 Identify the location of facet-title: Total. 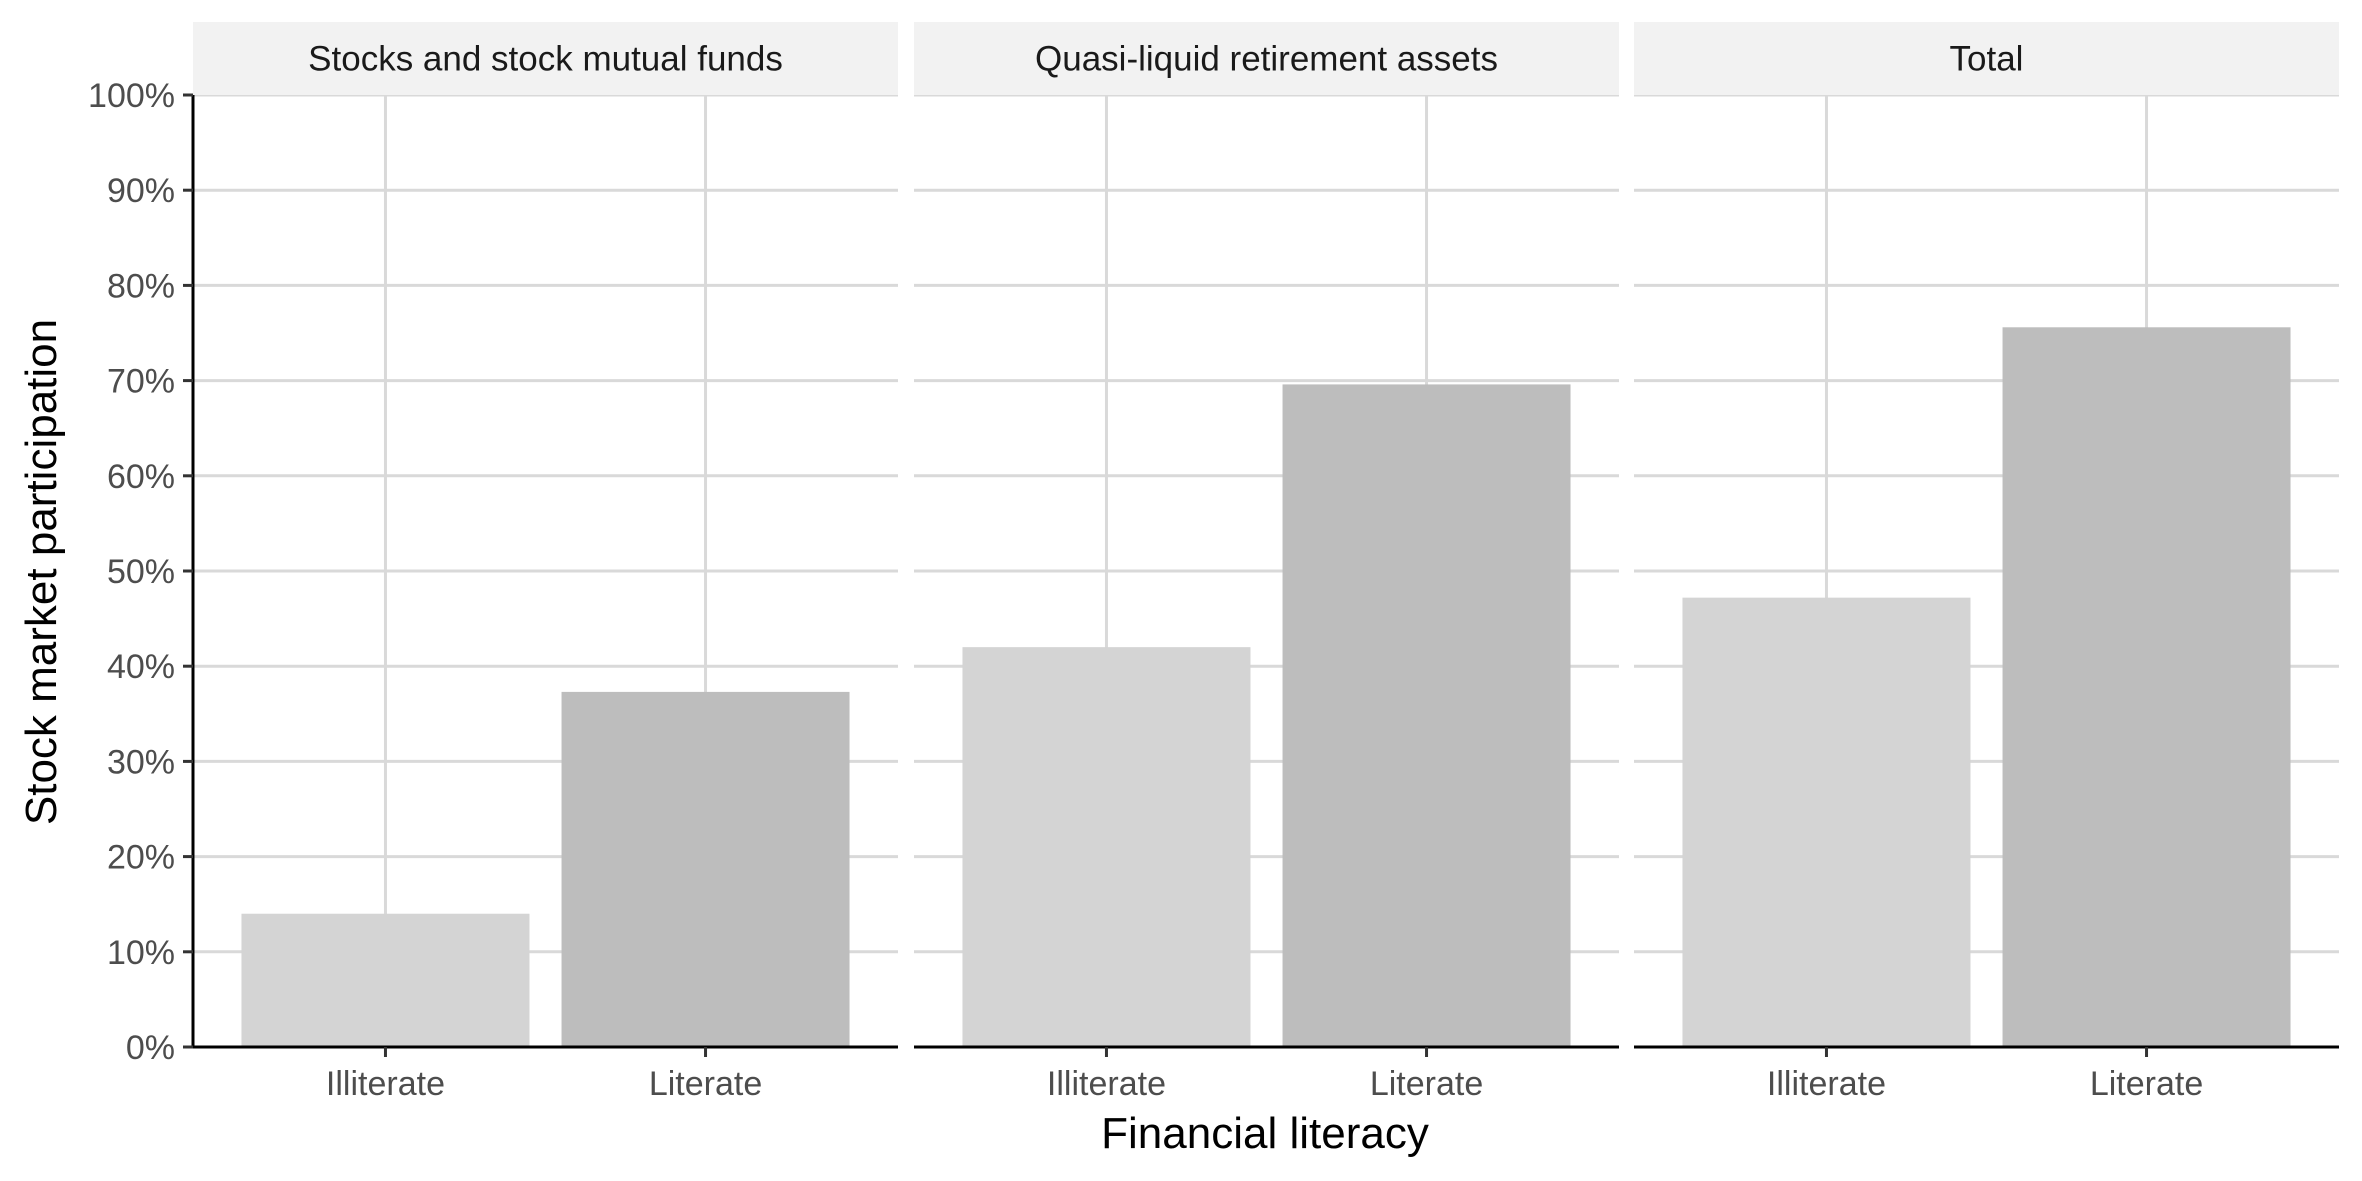
(1987, 59).